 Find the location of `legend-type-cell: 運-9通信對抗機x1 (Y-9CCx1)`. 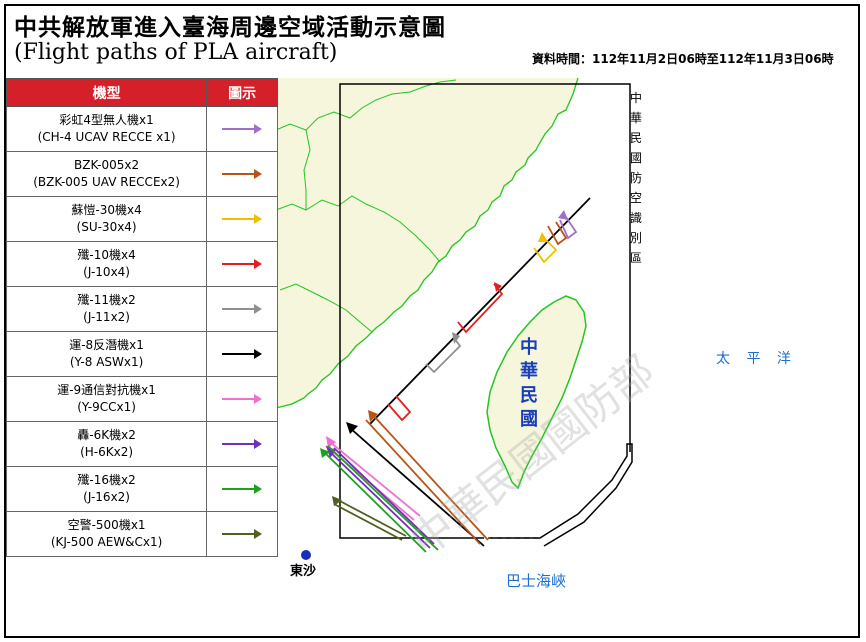

legend-type-cell: 運-9通信對抗機x1 (Y-9CCx1) is located at coordinates (106, 399).